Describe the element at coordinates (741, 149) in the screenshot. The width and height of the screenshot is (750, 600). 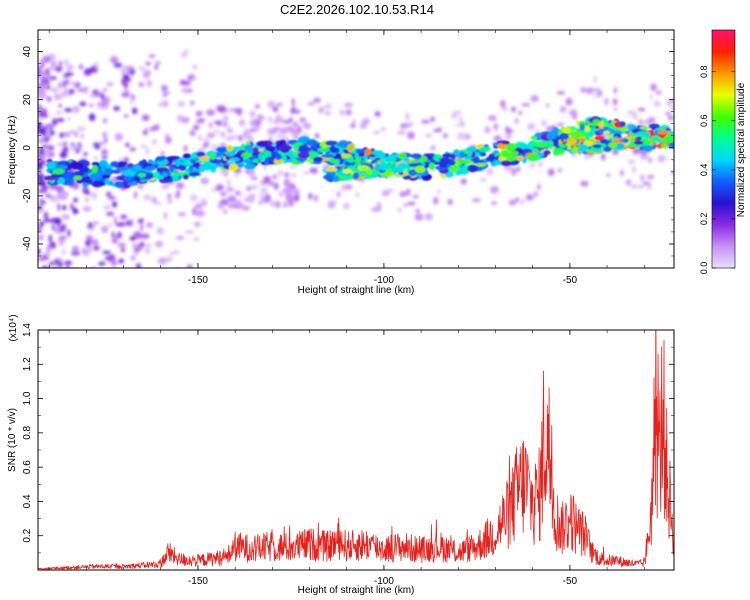
I see `colorbar-label: Normalized spectral amplitude` at that location.